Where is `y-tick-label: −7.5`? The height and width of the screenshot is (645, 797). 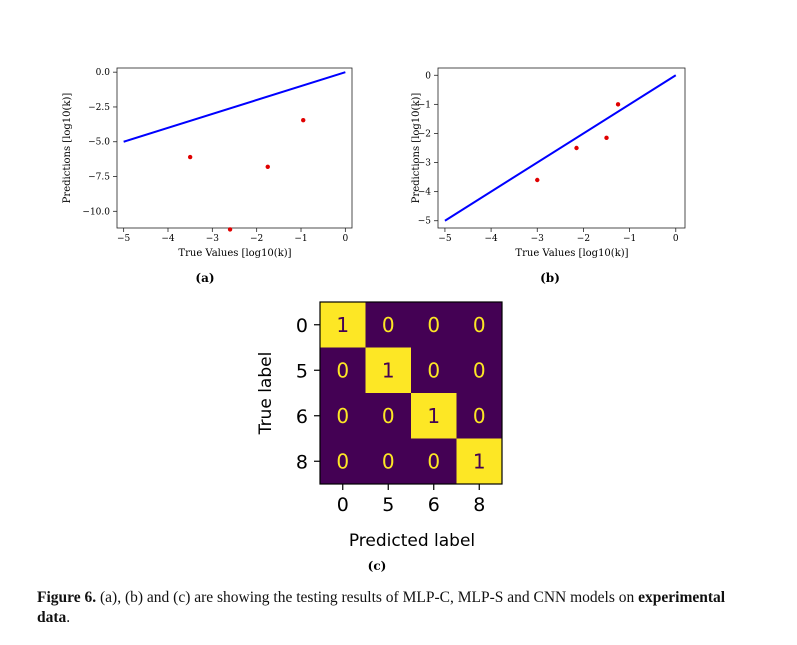
y-tick-label: −7.5 is located at coordinates (99, 178).